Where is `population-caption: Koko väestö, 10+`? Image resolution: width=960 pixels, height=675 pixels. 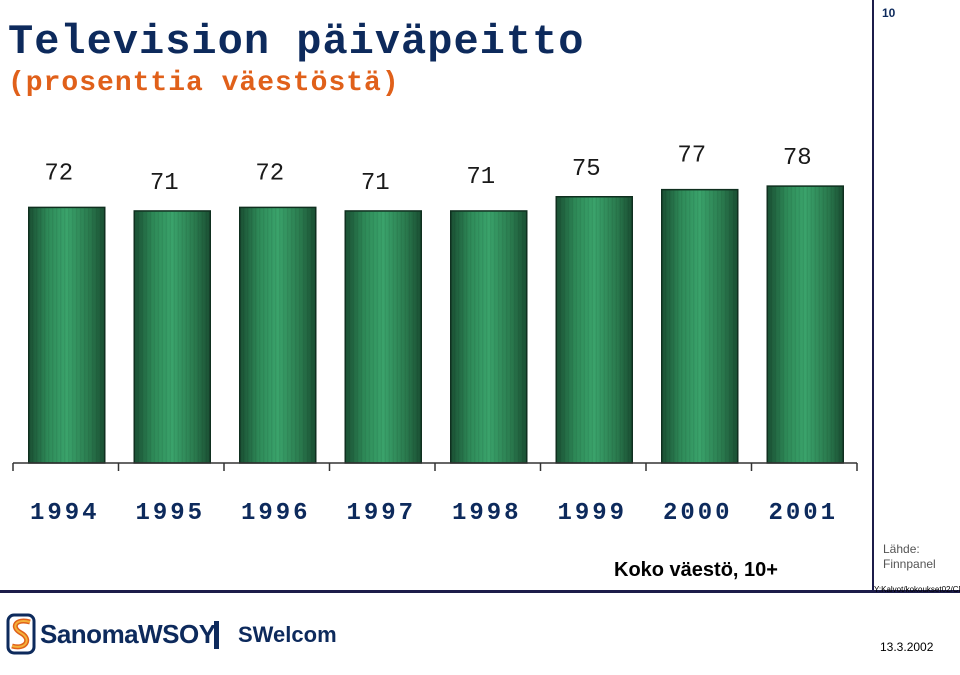 population-caption: Koko väestö, 10+ is located at coordinates (696, 570).